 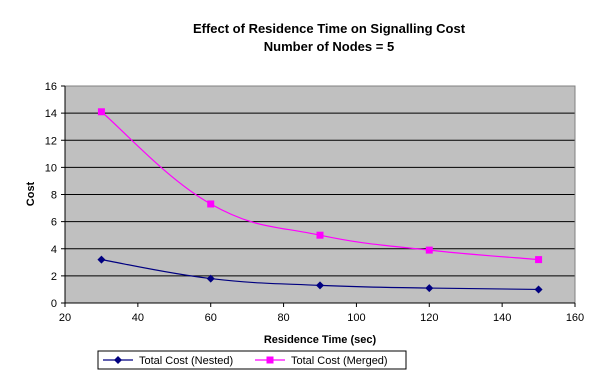 What do you see at coordinates (575, 318) in the screenshot?
I see `x-tick-label: 160` at bounding box center [575, 318].